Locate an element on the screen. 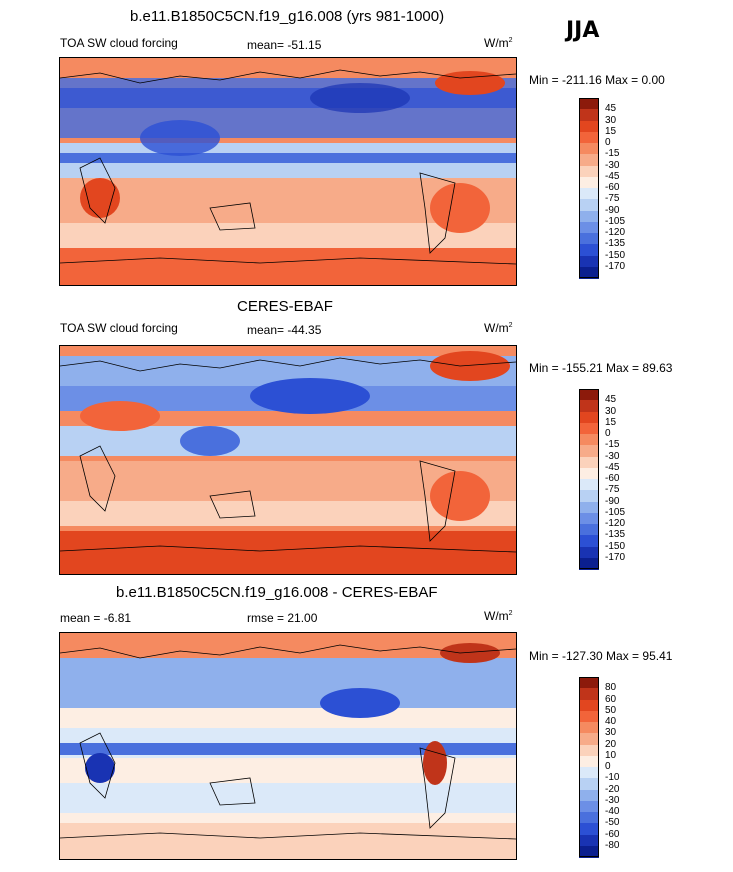 The height and width of the screenshot is (872, 733). colorbar-tick-label: 80 is located at coordinates (611, 688).